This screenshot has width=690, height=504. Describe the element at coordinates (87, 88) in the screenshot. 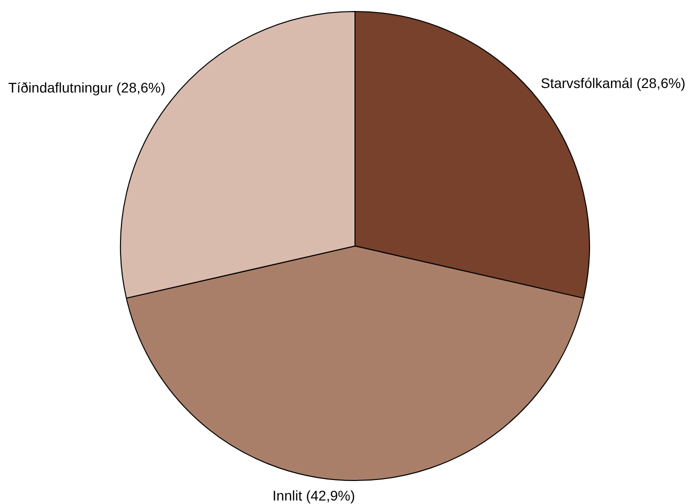

I see `slice-label: Tíðindaflutningur (28,6%)` at that location.